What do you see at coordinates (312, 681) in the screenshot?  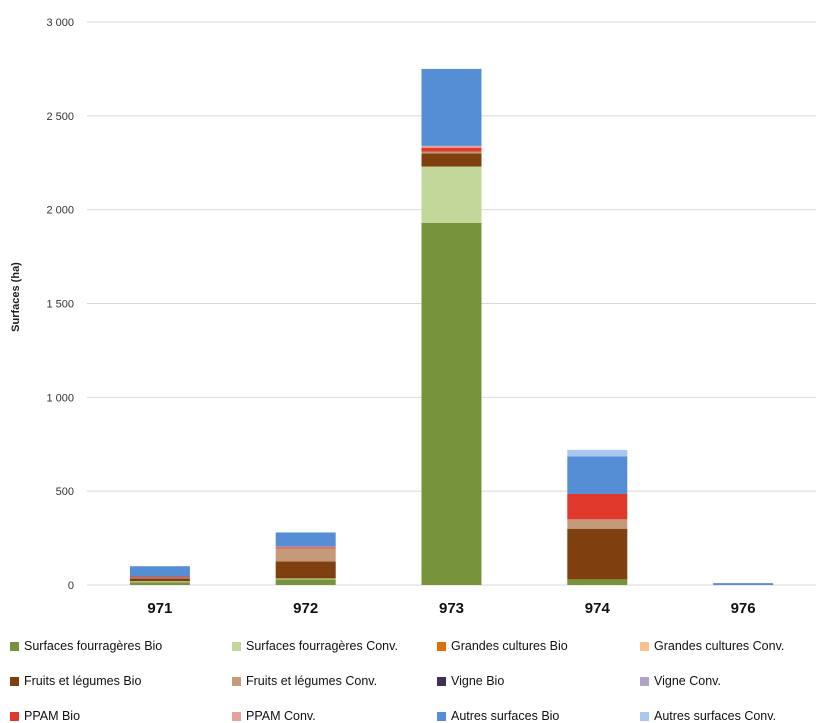 I see `legend-label: Fruits et légumes Conv.` at bounding box center [312, 681].